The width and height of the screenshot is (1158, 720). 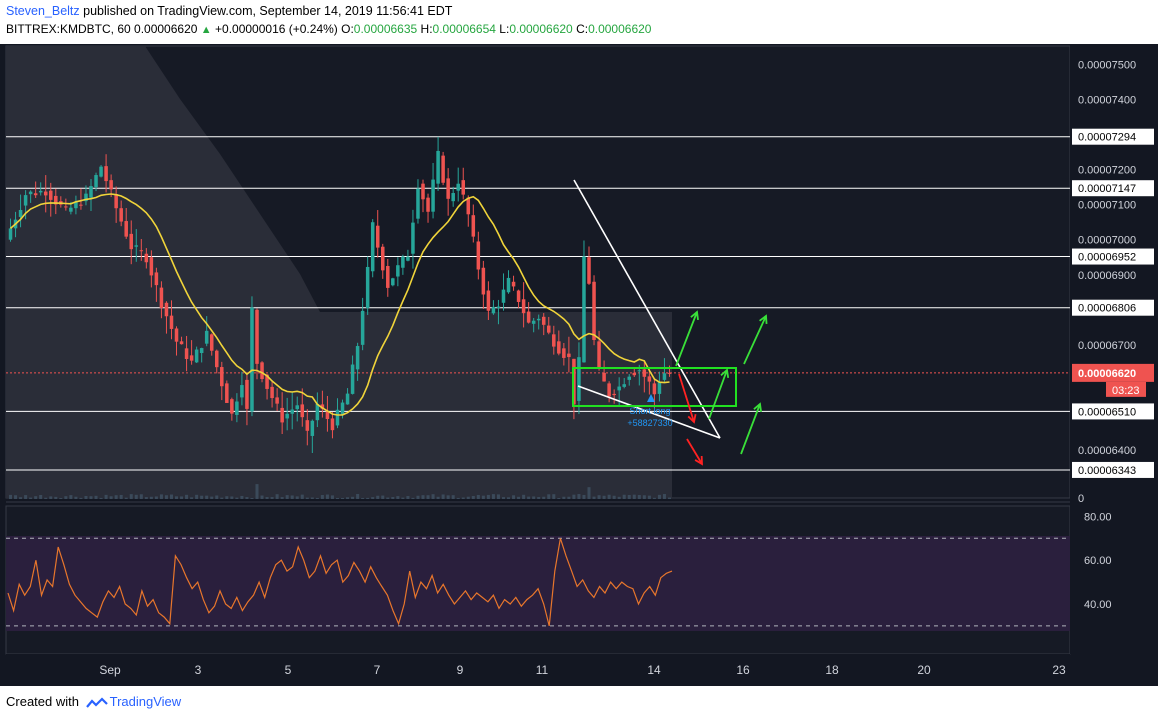 I want to click on consolidation-box, so click(x=654, y=387).